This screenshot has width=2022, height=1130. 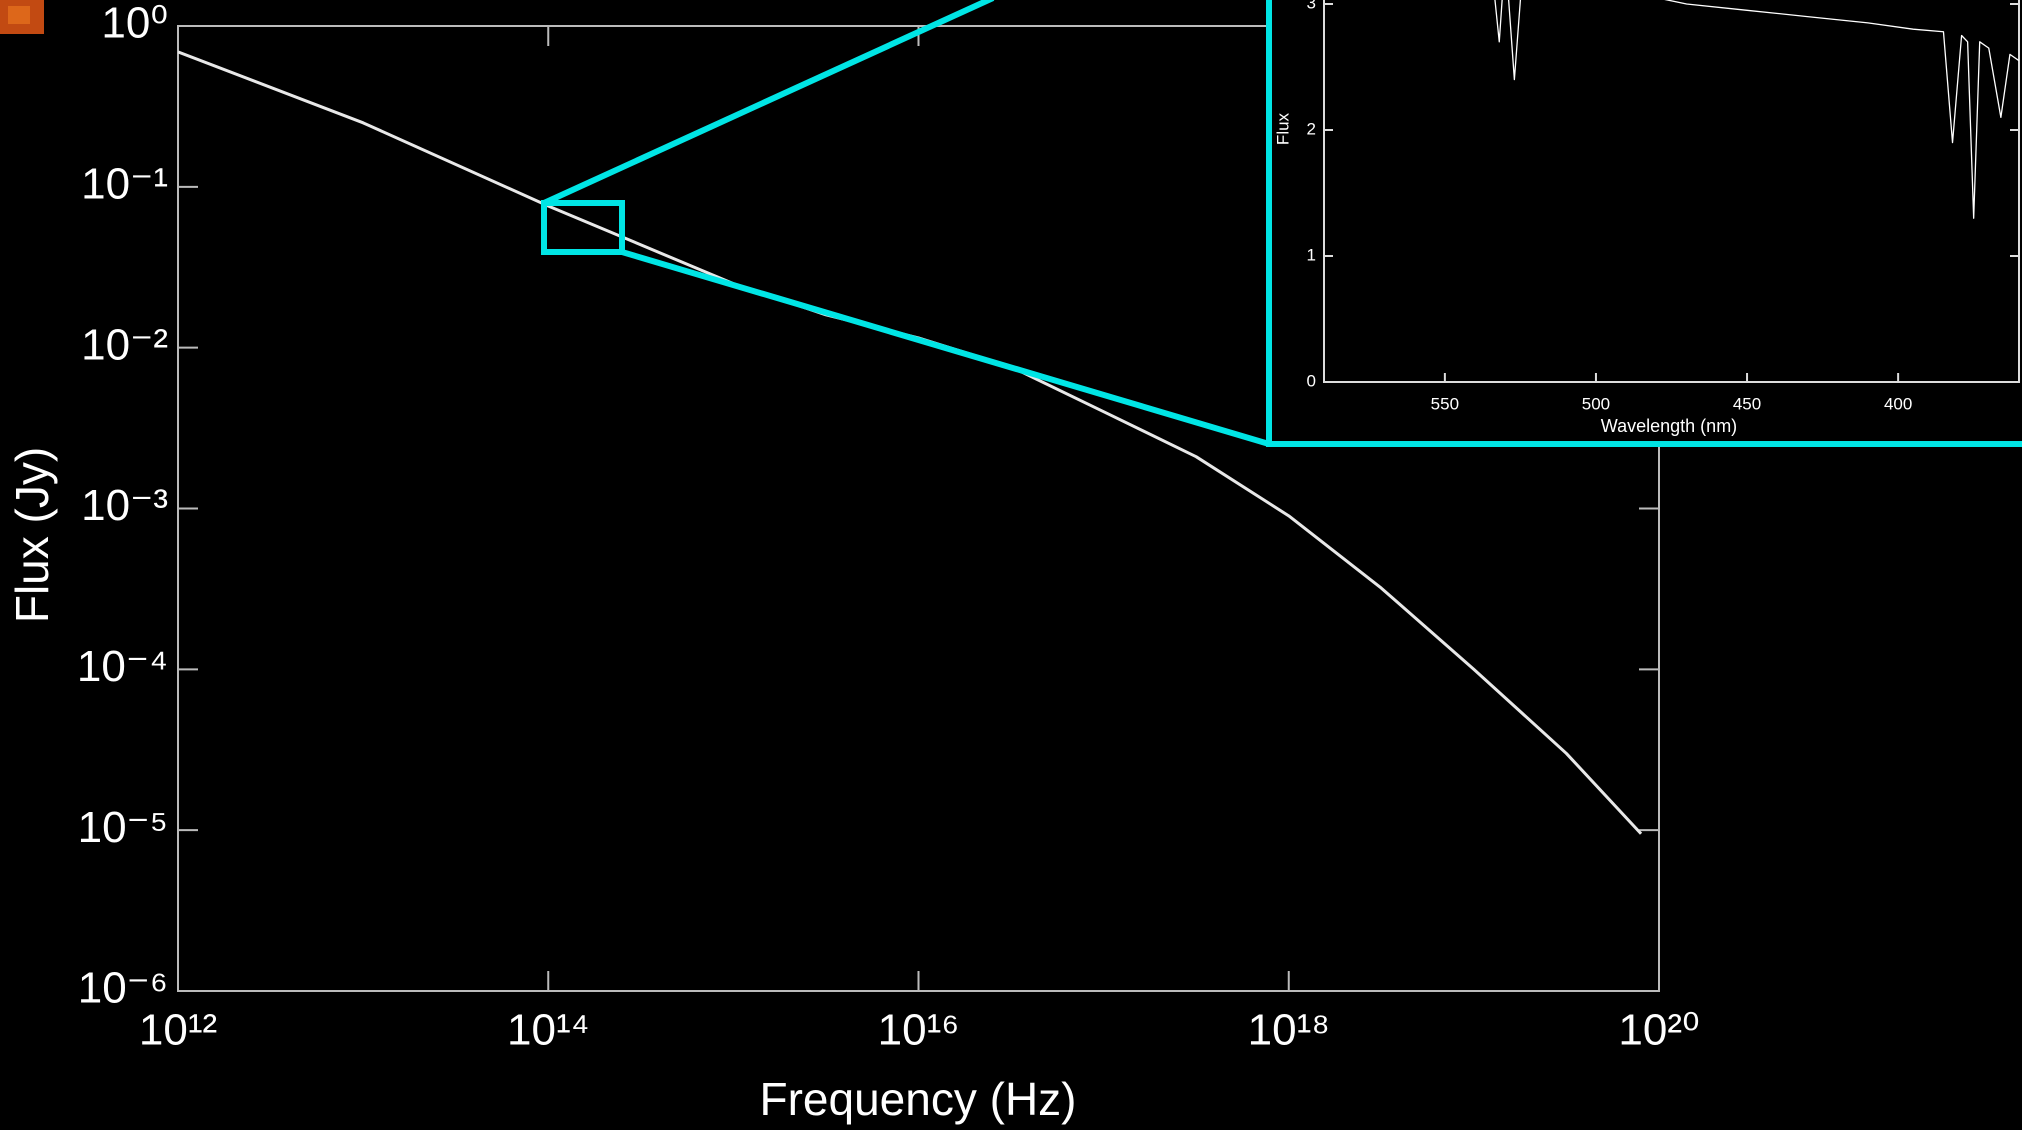 I want to click on inset-plot: 550 500 450 400 0 1 2 3 Wavelength (nm) Flux, so click(x=1646, y=218).